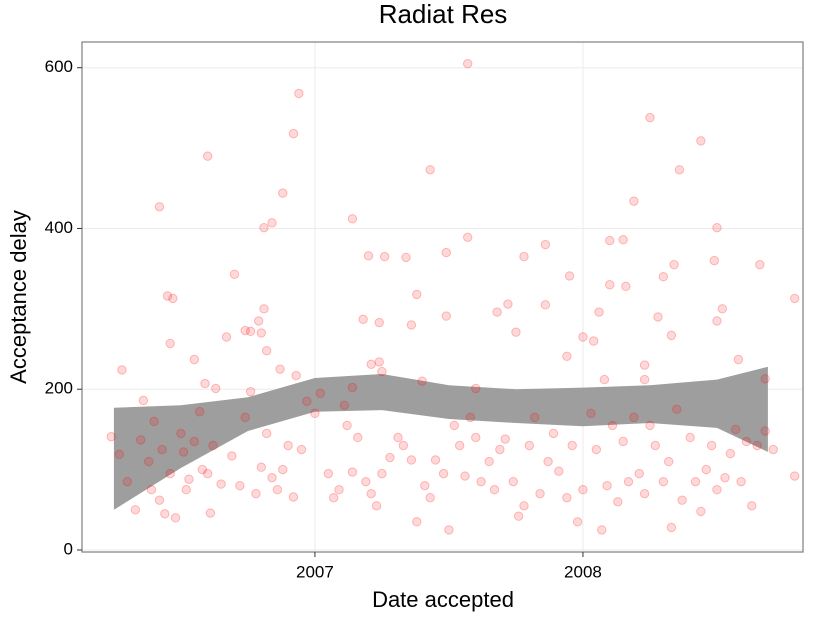  Describe the element at coordinates (59, 66) in the screenshot. I see `y-tick-label: 600` at that location.